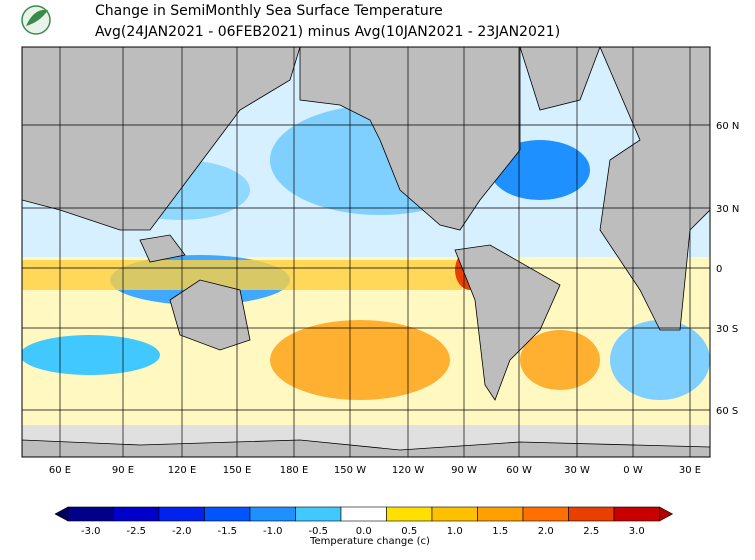  I want to click on colorbar-tick: 3.0, so click(637, 531).